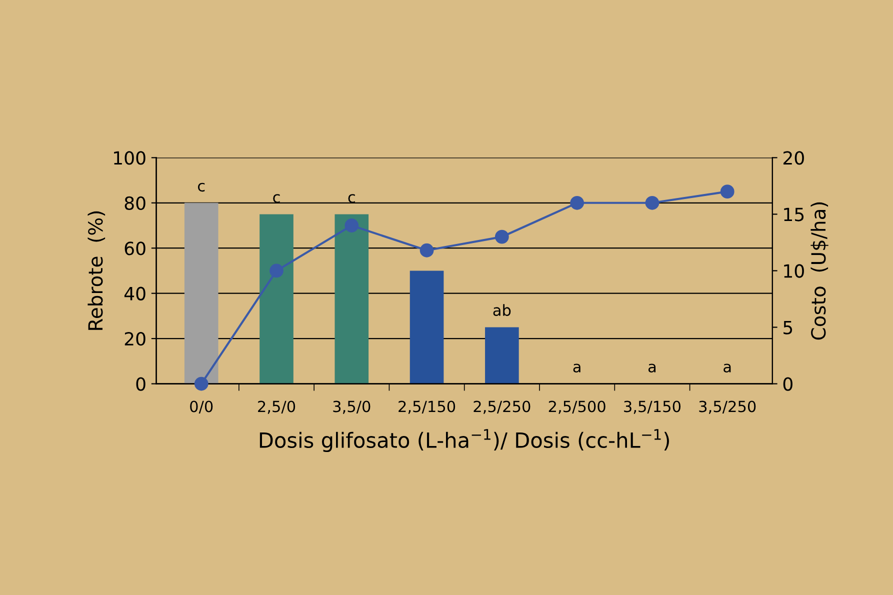 This screenshot has width=893, height=595. I want to click on x-tick-label: 0/0, so click(201, 407).